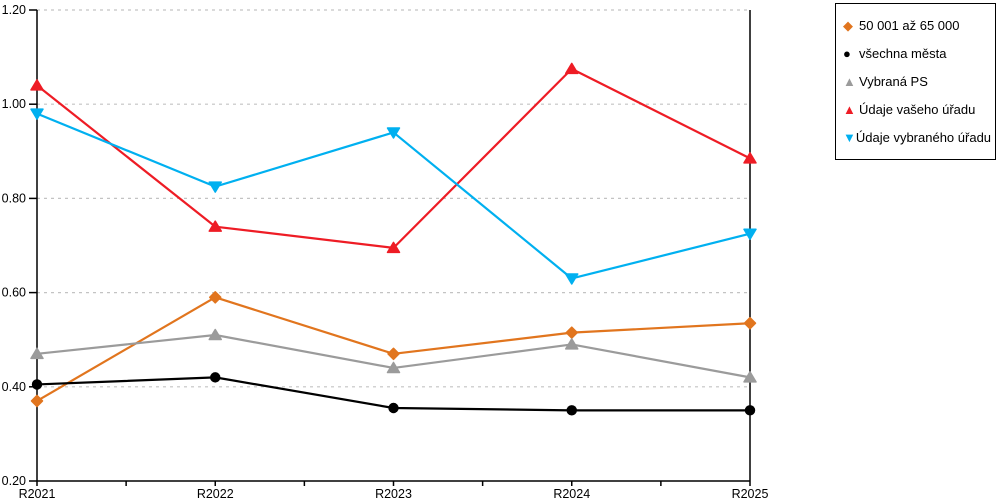 Image resolution: width=1000 pixels, height=500 pixels. I want to click on y-tick-label: 0.20, so click(14, 481).